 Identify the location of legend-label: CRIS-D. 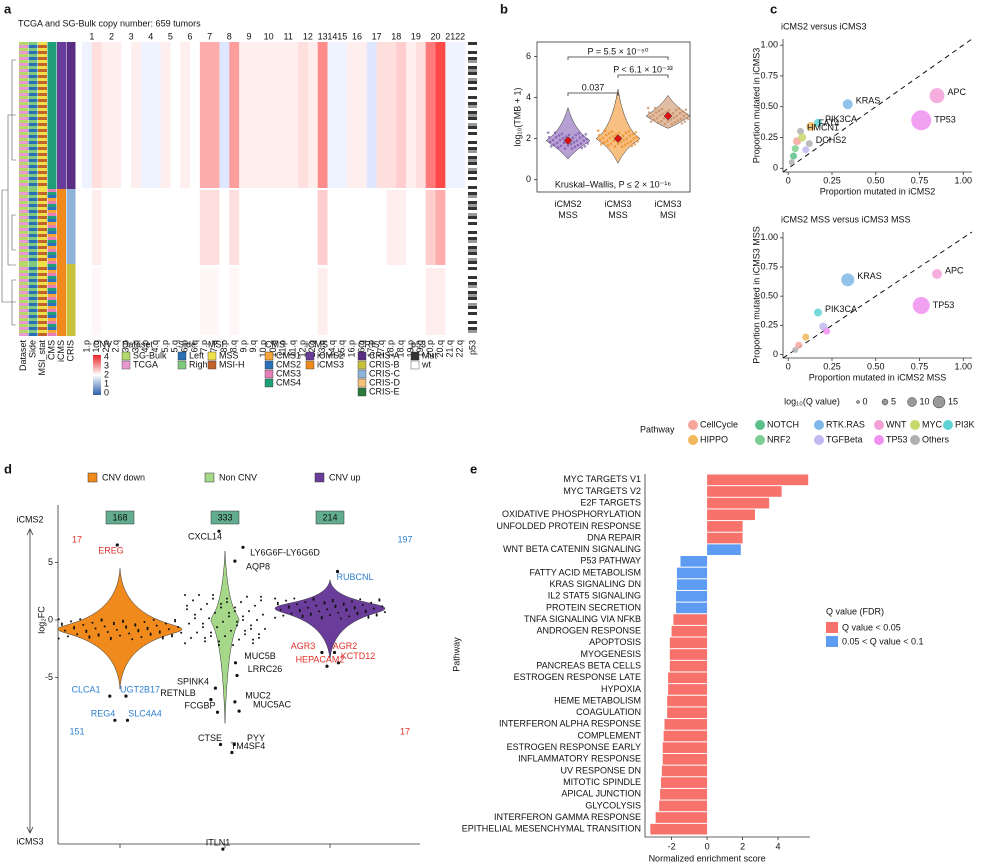
(384, 382).